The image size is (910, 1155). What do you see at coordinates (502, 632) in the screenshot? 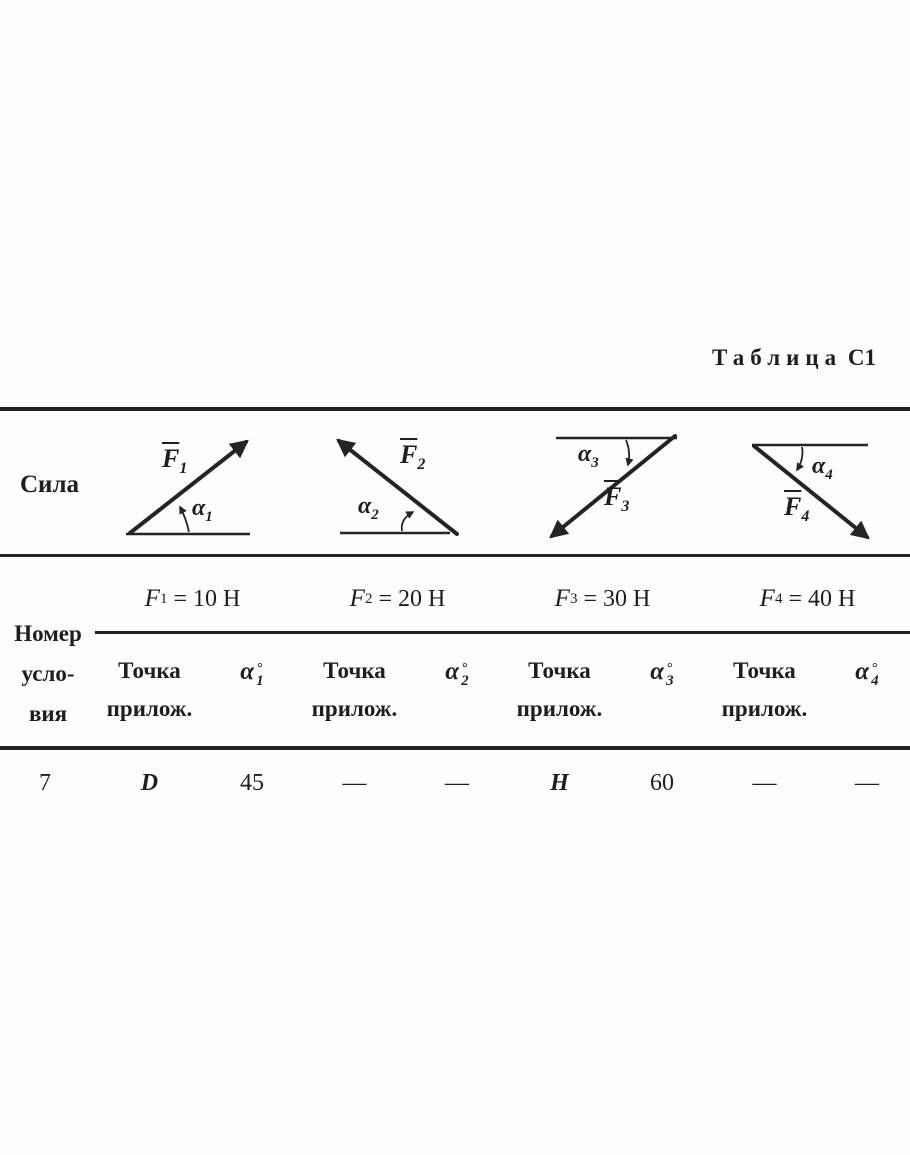
I see `table-rule-partial` at bounding box center [502, 632].